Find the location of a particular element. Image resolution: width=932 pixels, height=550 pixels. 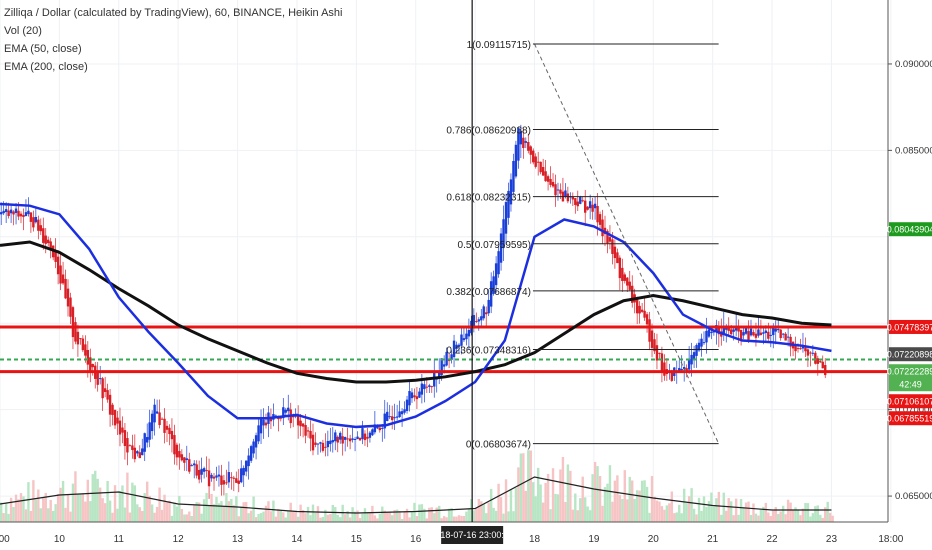

crosshair-time-label: 2018-07-16 23:00:00 is located at coordinates (472, 535).